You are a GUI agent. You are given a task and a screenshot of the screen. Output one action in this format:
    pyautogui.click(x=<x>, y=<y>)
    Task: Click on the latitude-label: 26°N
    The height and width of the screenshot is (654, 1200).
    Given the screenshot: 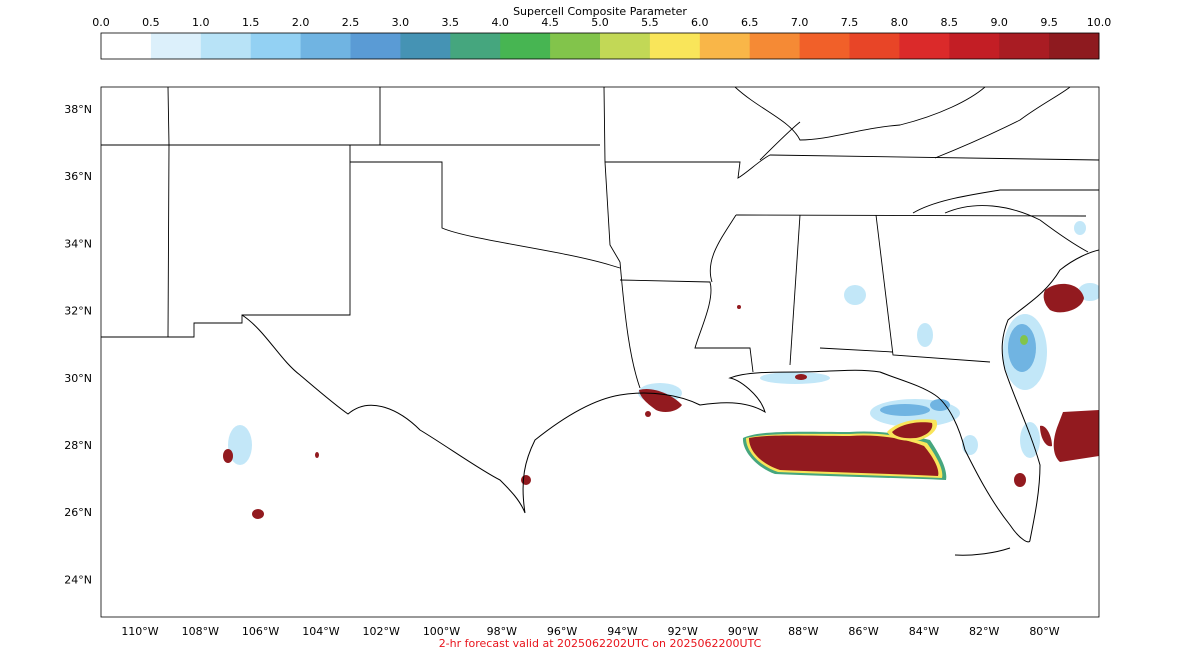 What is the action you would take?
    pyautogui.click(x=78, y=512)
    